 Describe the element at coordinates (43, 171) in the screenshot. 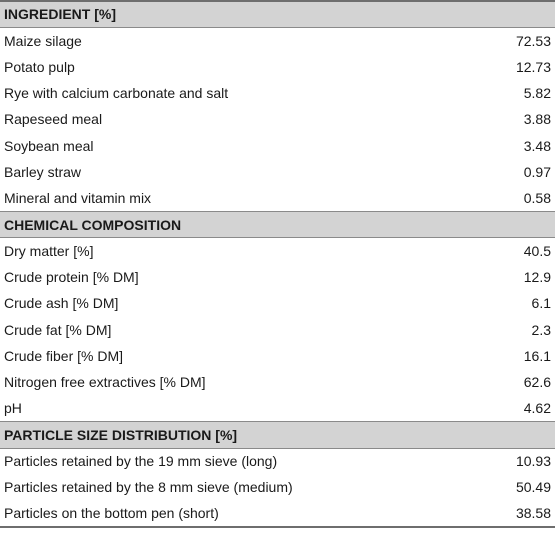

I see `row-label: Barley straw` at that location.